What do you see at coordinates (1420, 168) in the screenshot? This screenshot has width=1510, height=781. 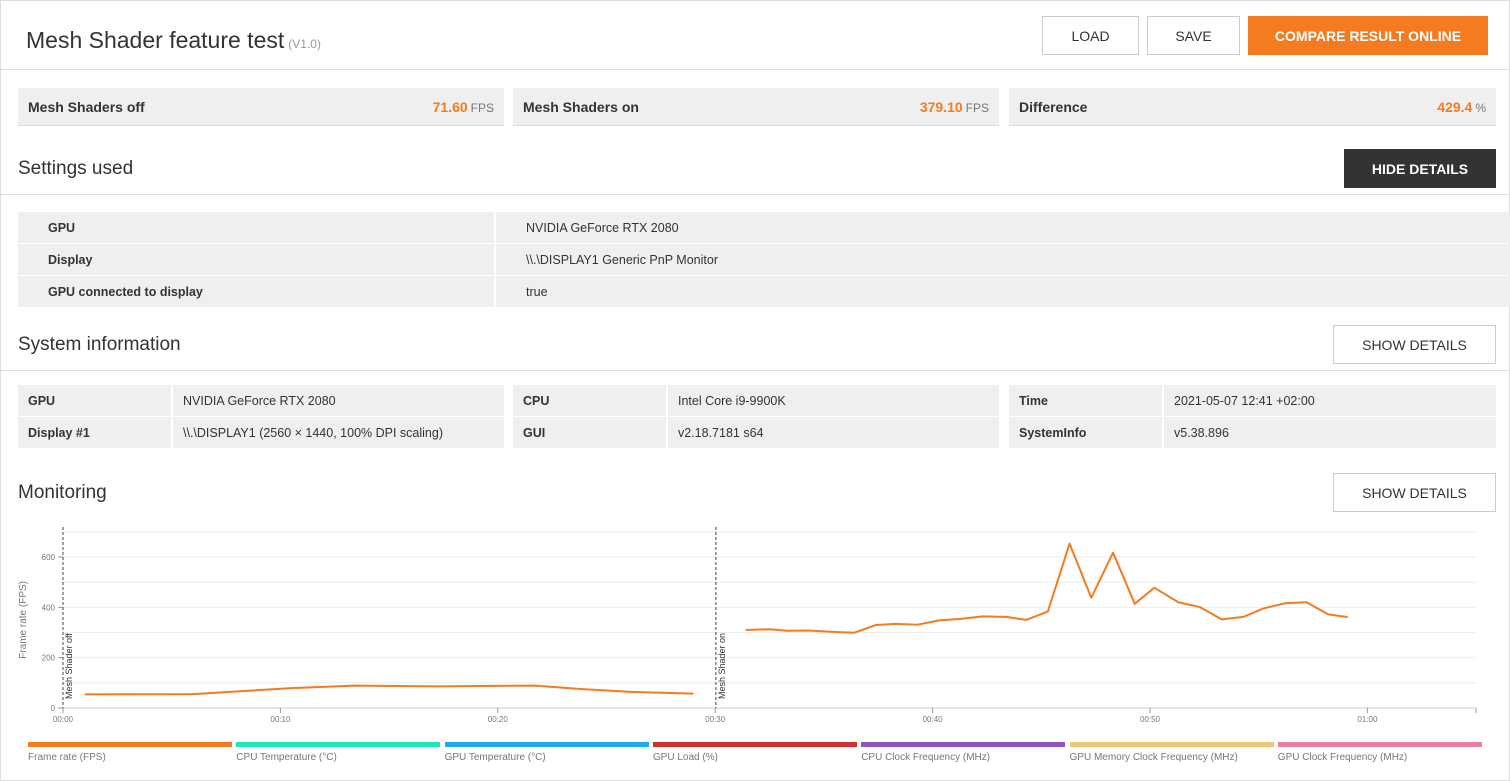 I see `hide-details-button: HIDE DETAILS` at bounding box center [1420, 168].